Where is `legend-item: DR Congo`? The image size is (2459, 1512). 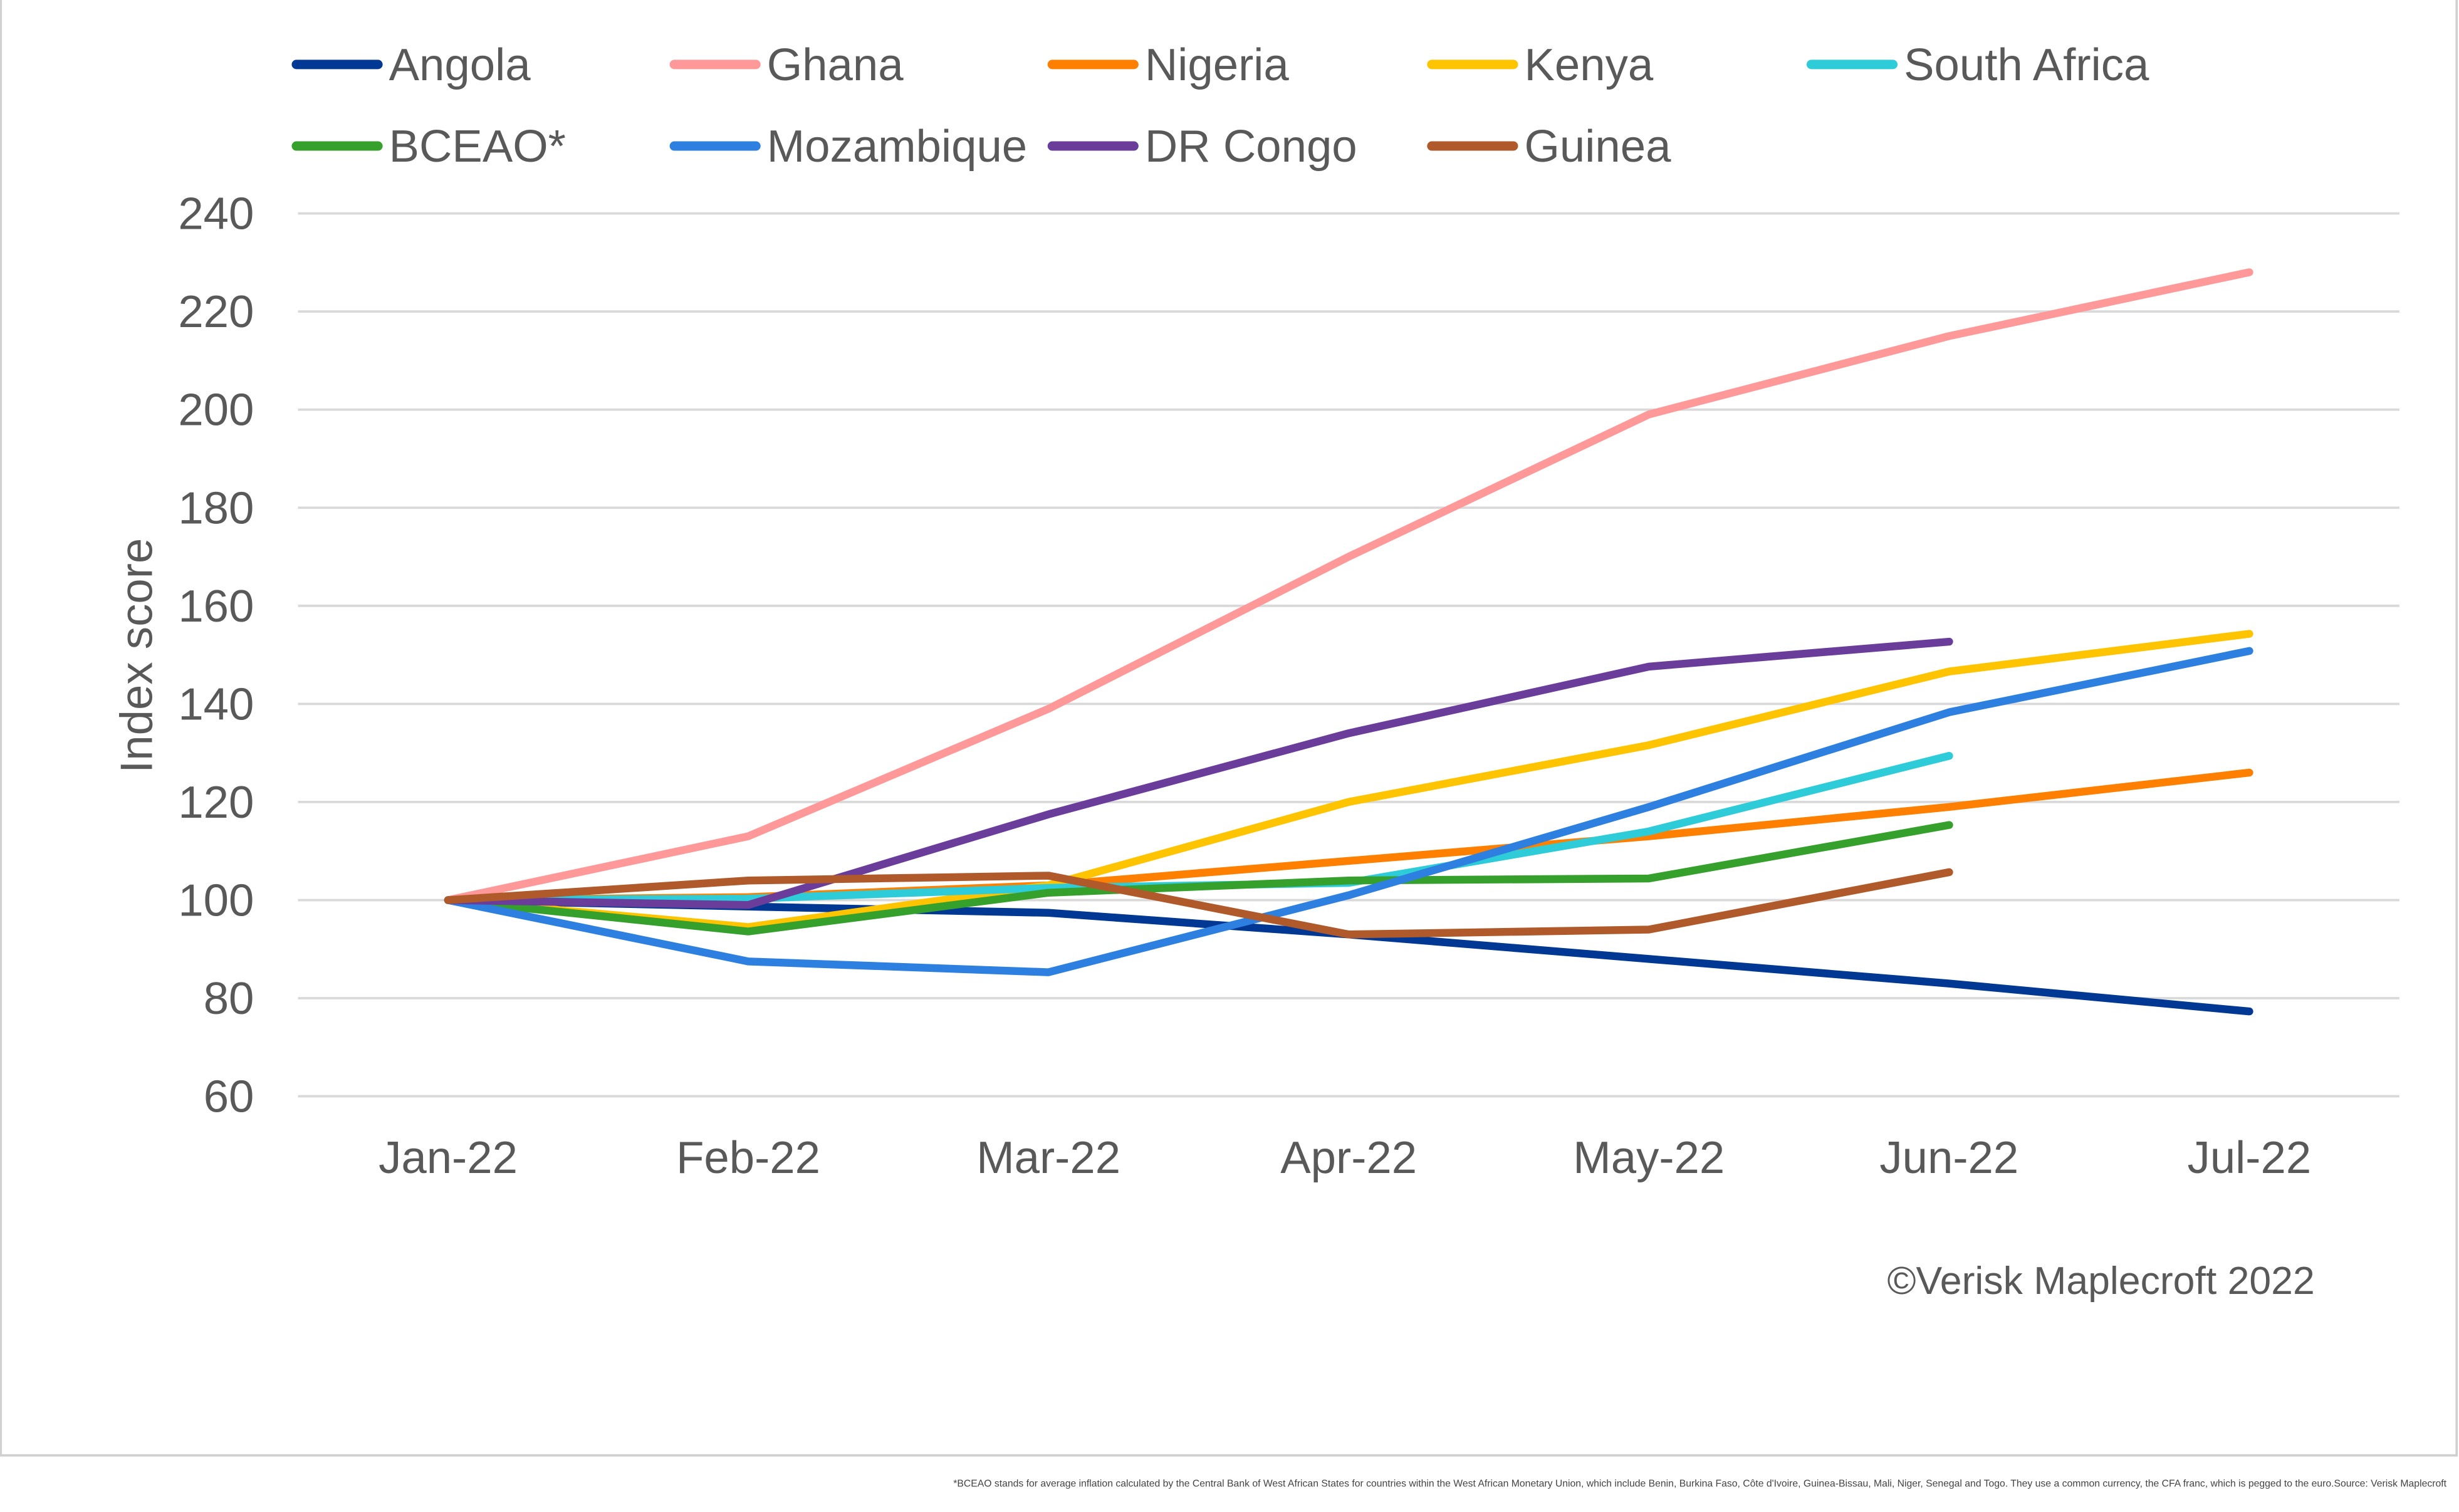
legend-item: DR Congo is located at coordinates (1202, 146).